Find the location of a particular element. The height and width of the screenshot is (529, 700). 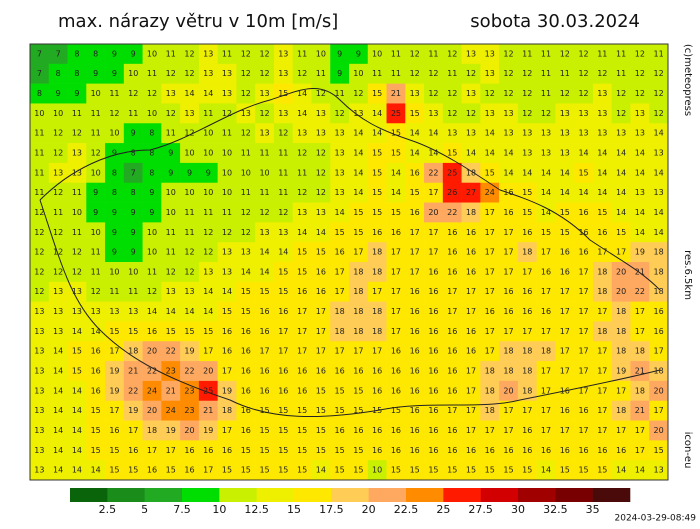

grid-value: 10 is located at coordinates (171, 192).